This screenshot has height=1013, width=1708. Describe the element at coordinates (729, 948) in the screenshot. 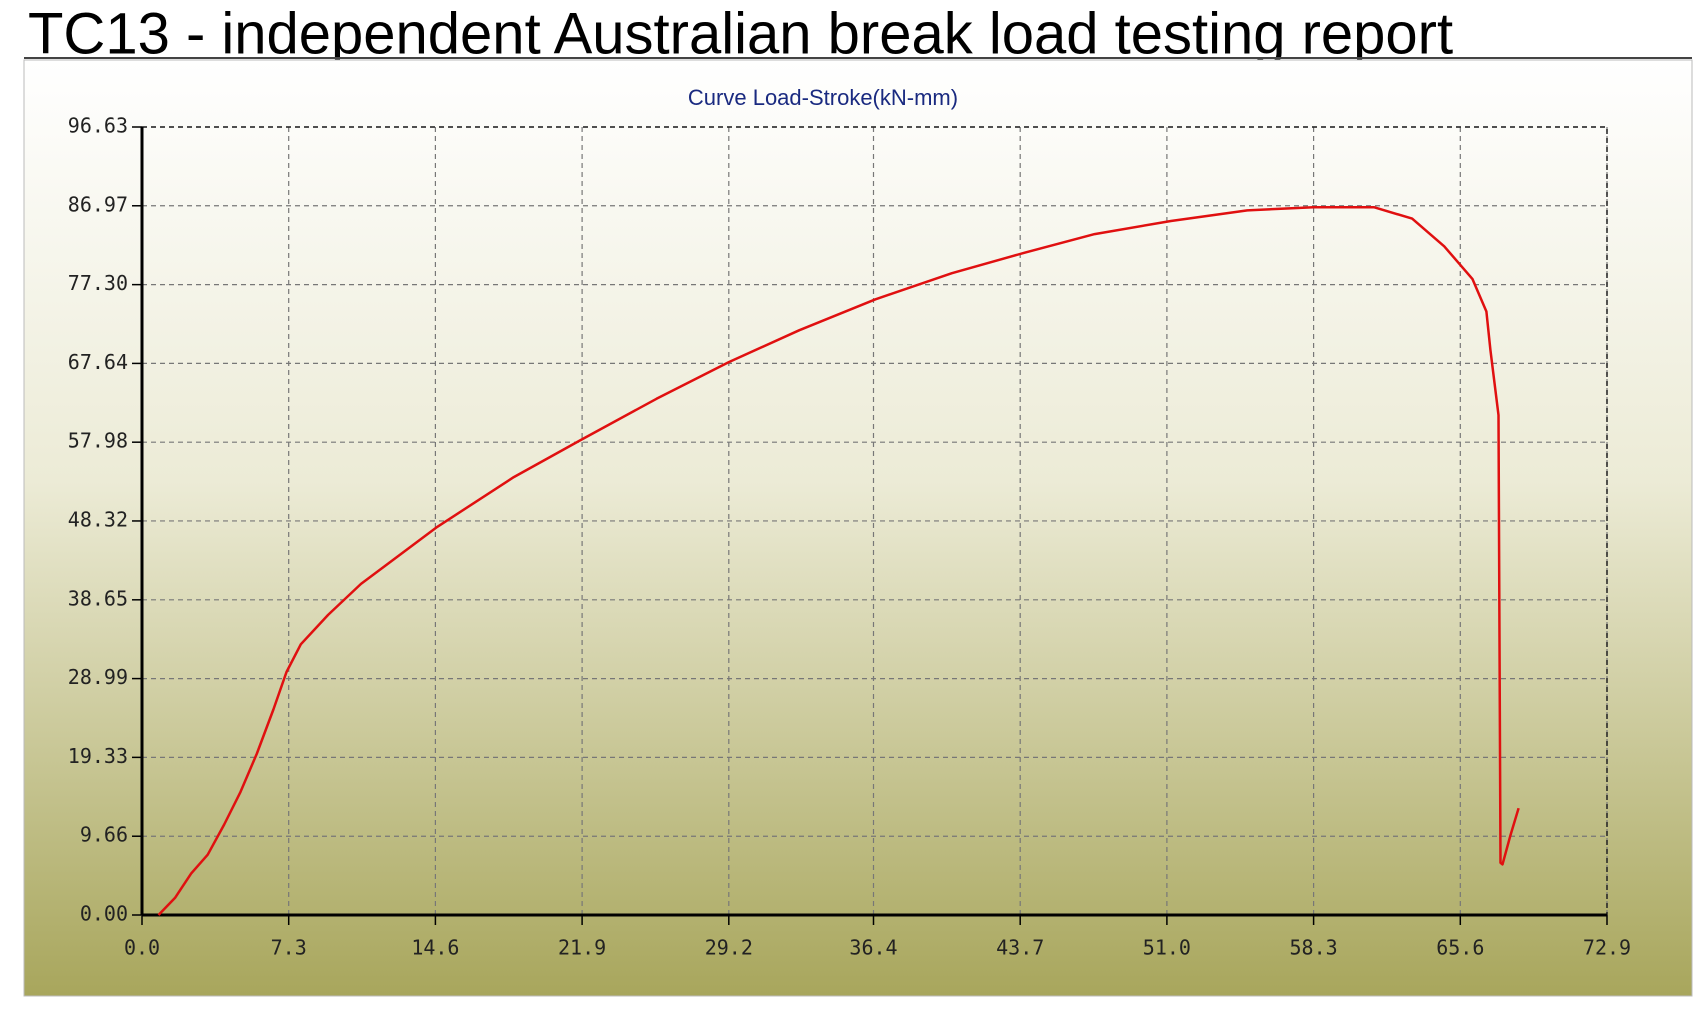

I see `x-tick-label: 29.2` at that location.